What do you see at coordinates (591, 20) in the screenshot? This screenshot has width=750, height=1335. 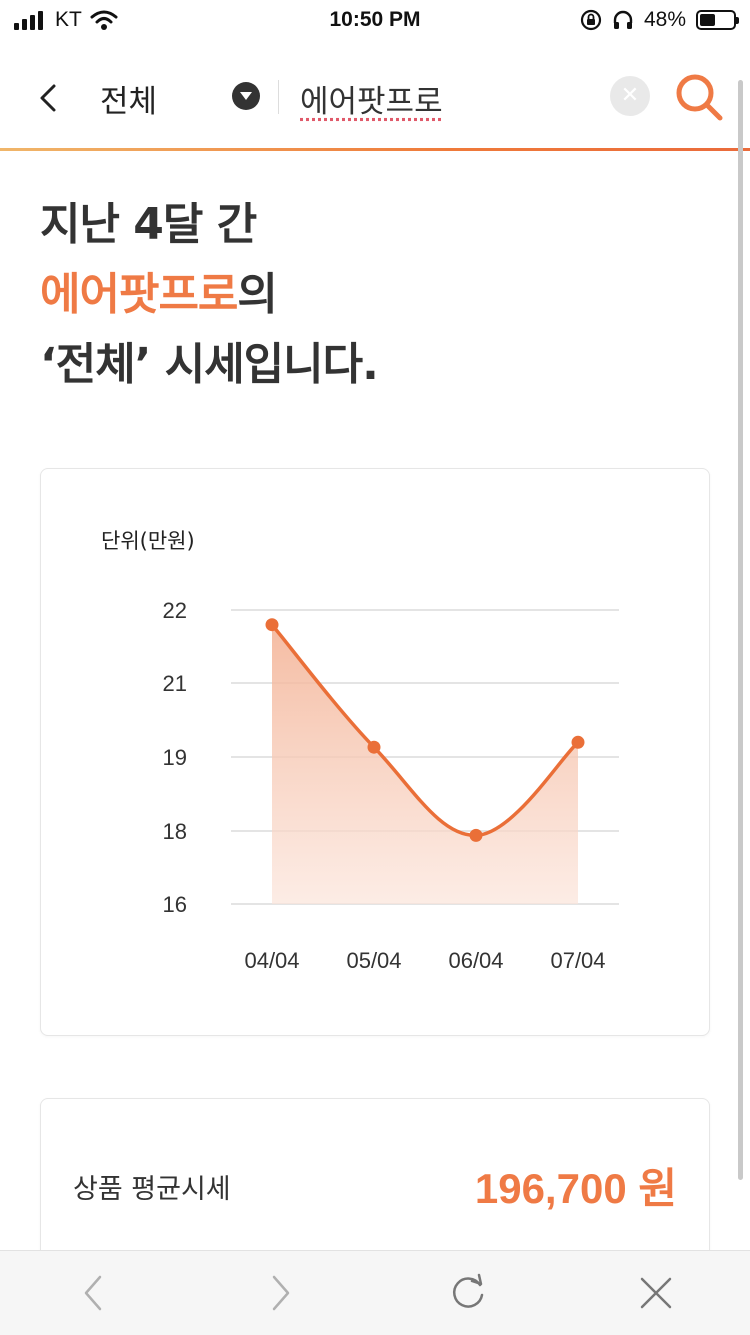 I see `rotation-lock-icon` at bounding box center [591, 20].